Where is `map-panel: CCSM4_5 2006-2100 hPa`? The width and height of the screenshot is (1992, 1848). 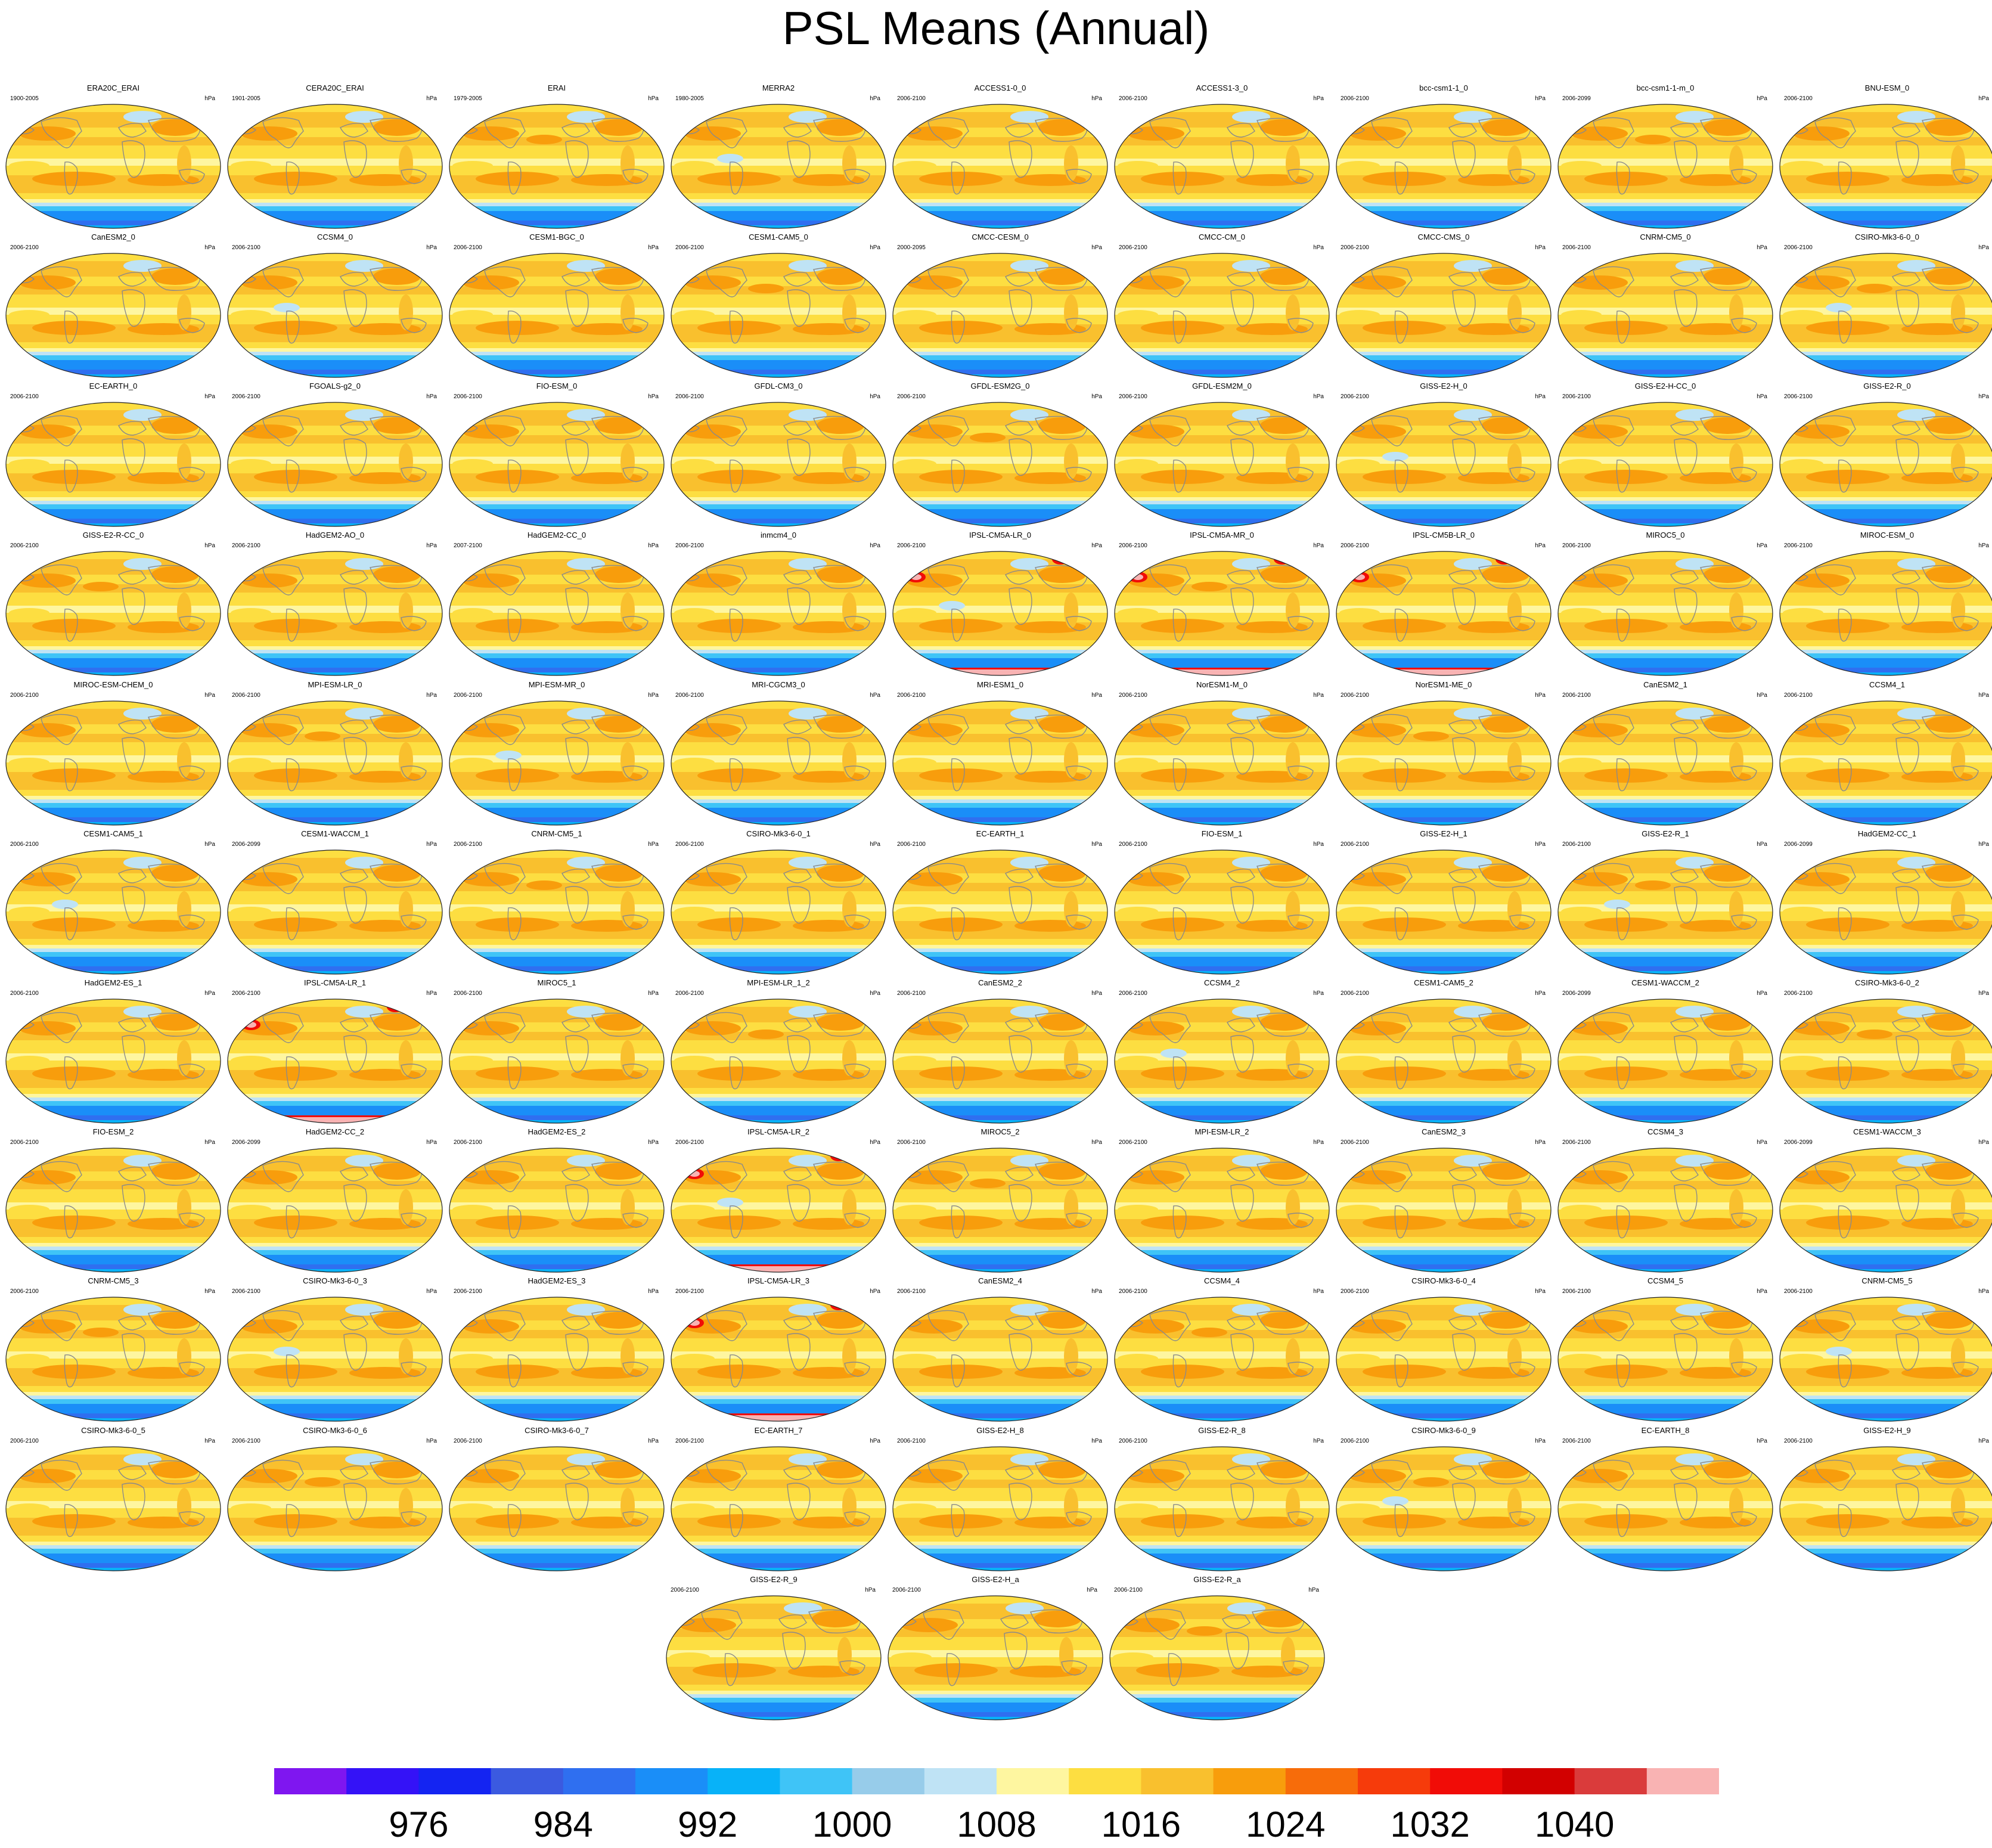 map-panel: CCSM4_5 2006-2100 hPa is located at coordinates (1665, 1350).